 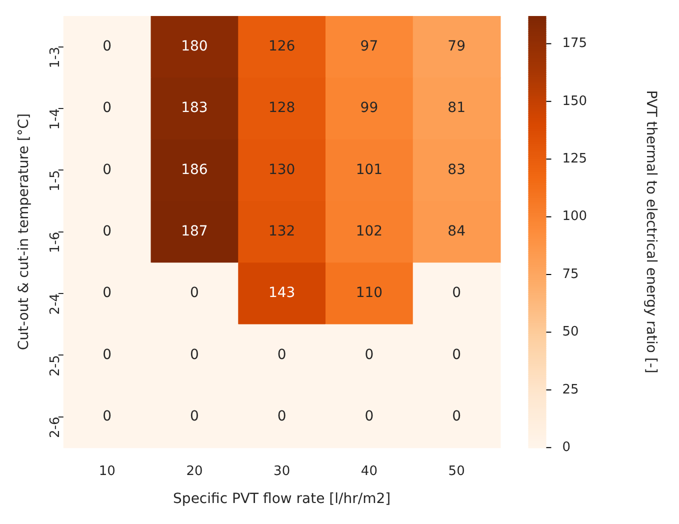 I want to click on color-bar-label: 0, so click(x=566, y=447).